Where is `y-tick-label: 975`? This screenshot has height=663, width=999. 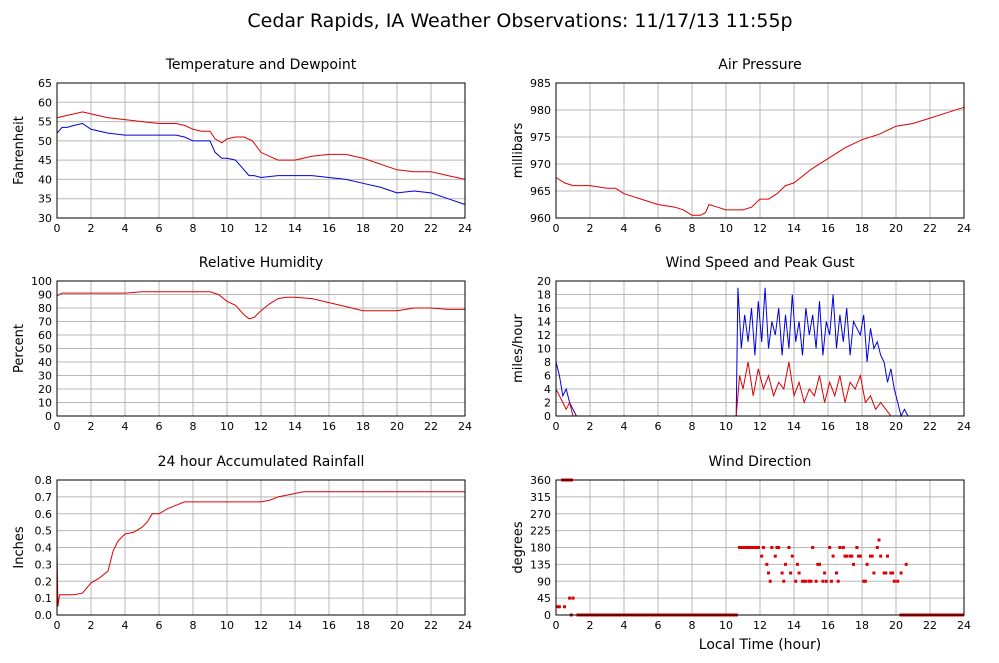 y-tick-label: 975 is located at coordinates (540, 137).